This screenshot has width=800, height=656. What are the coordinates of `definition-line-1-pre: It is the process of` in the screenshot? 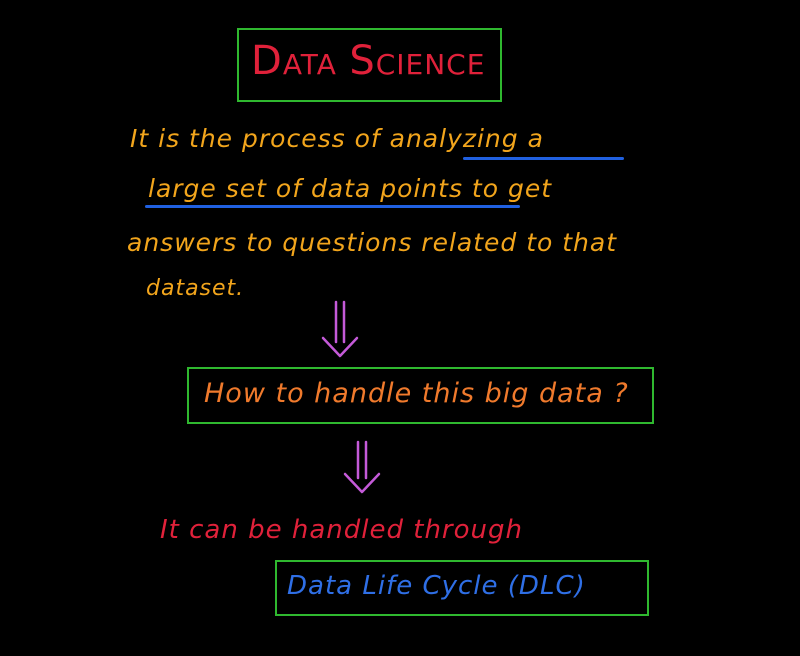 It's located at (260, 138).